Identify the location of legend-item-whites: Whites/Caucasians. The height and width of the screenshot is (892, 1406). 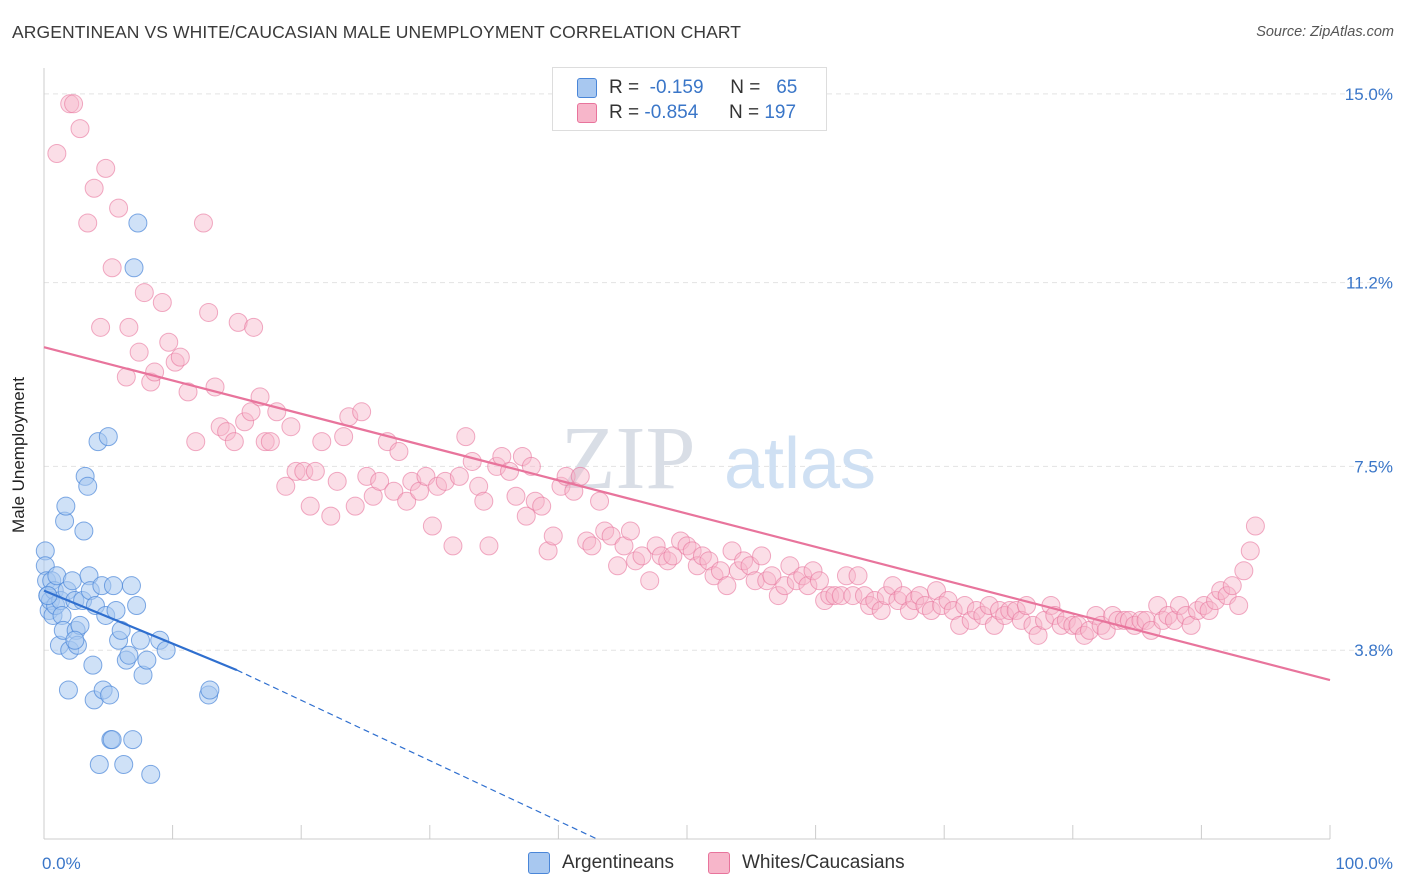
(806, 863).